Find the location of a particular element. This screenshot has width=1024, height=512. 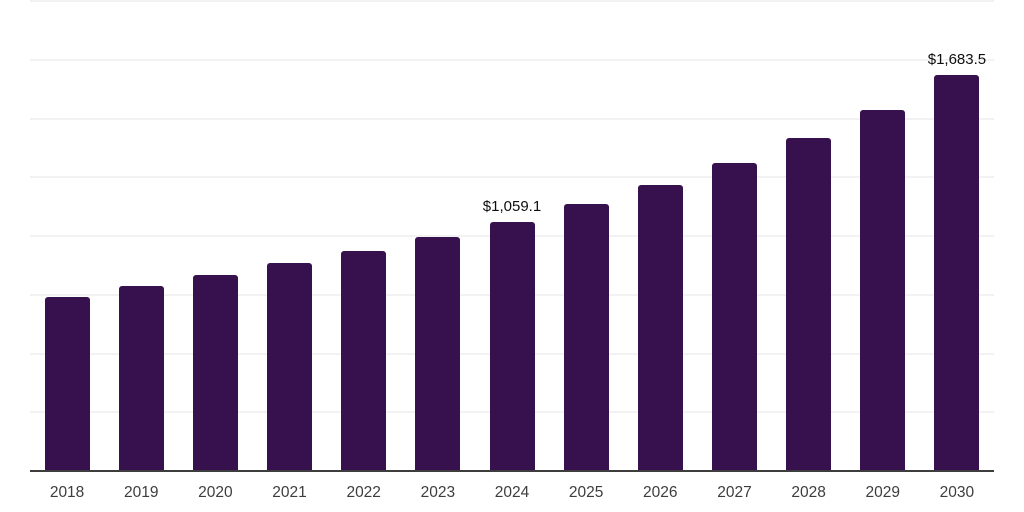

x-tick-label-2025: 2025 is located at coordinates (586, 492).